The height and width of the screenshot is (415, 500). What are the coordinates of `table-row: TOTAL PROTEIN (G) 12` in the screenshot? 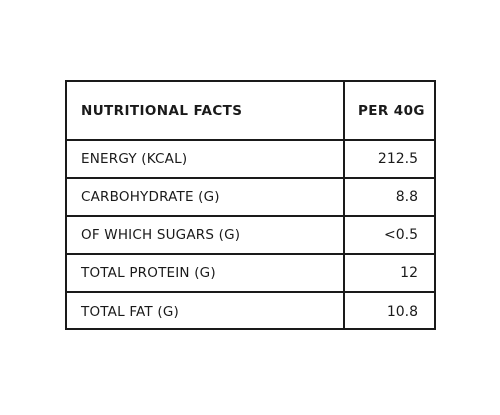 It's located at (250, 274).